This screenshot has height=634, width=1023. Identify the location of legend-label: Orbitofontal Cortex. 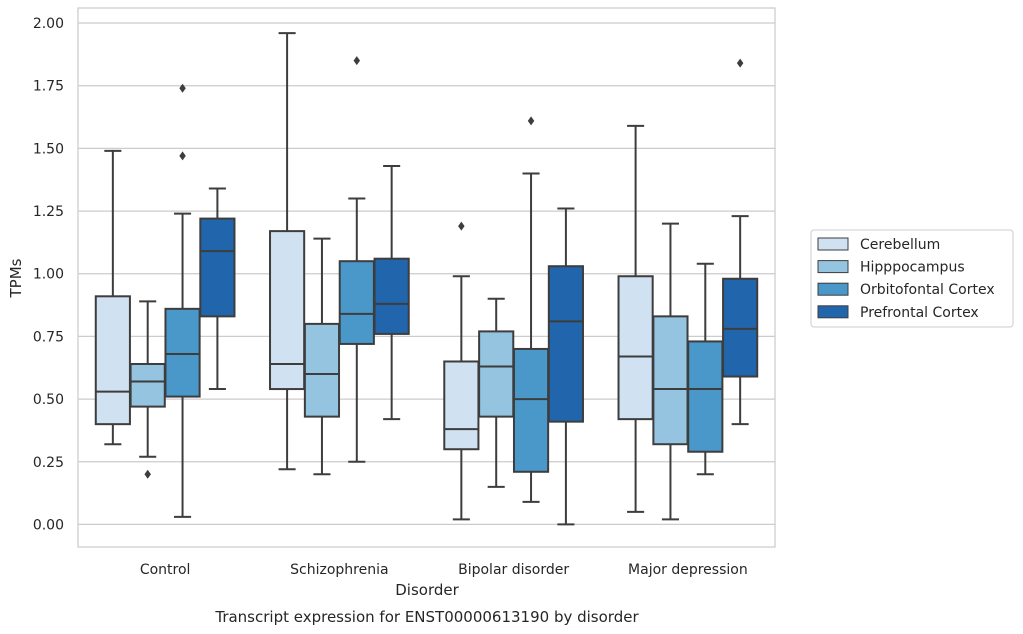
(927, 290).